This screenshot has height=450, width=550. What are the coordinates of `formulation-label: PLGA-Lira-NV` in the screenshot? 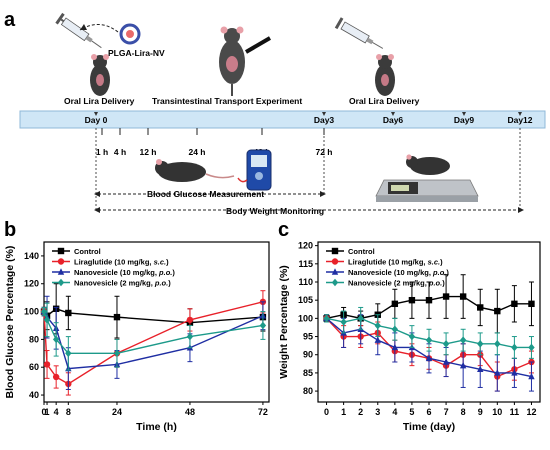 It's located at (136, 53).